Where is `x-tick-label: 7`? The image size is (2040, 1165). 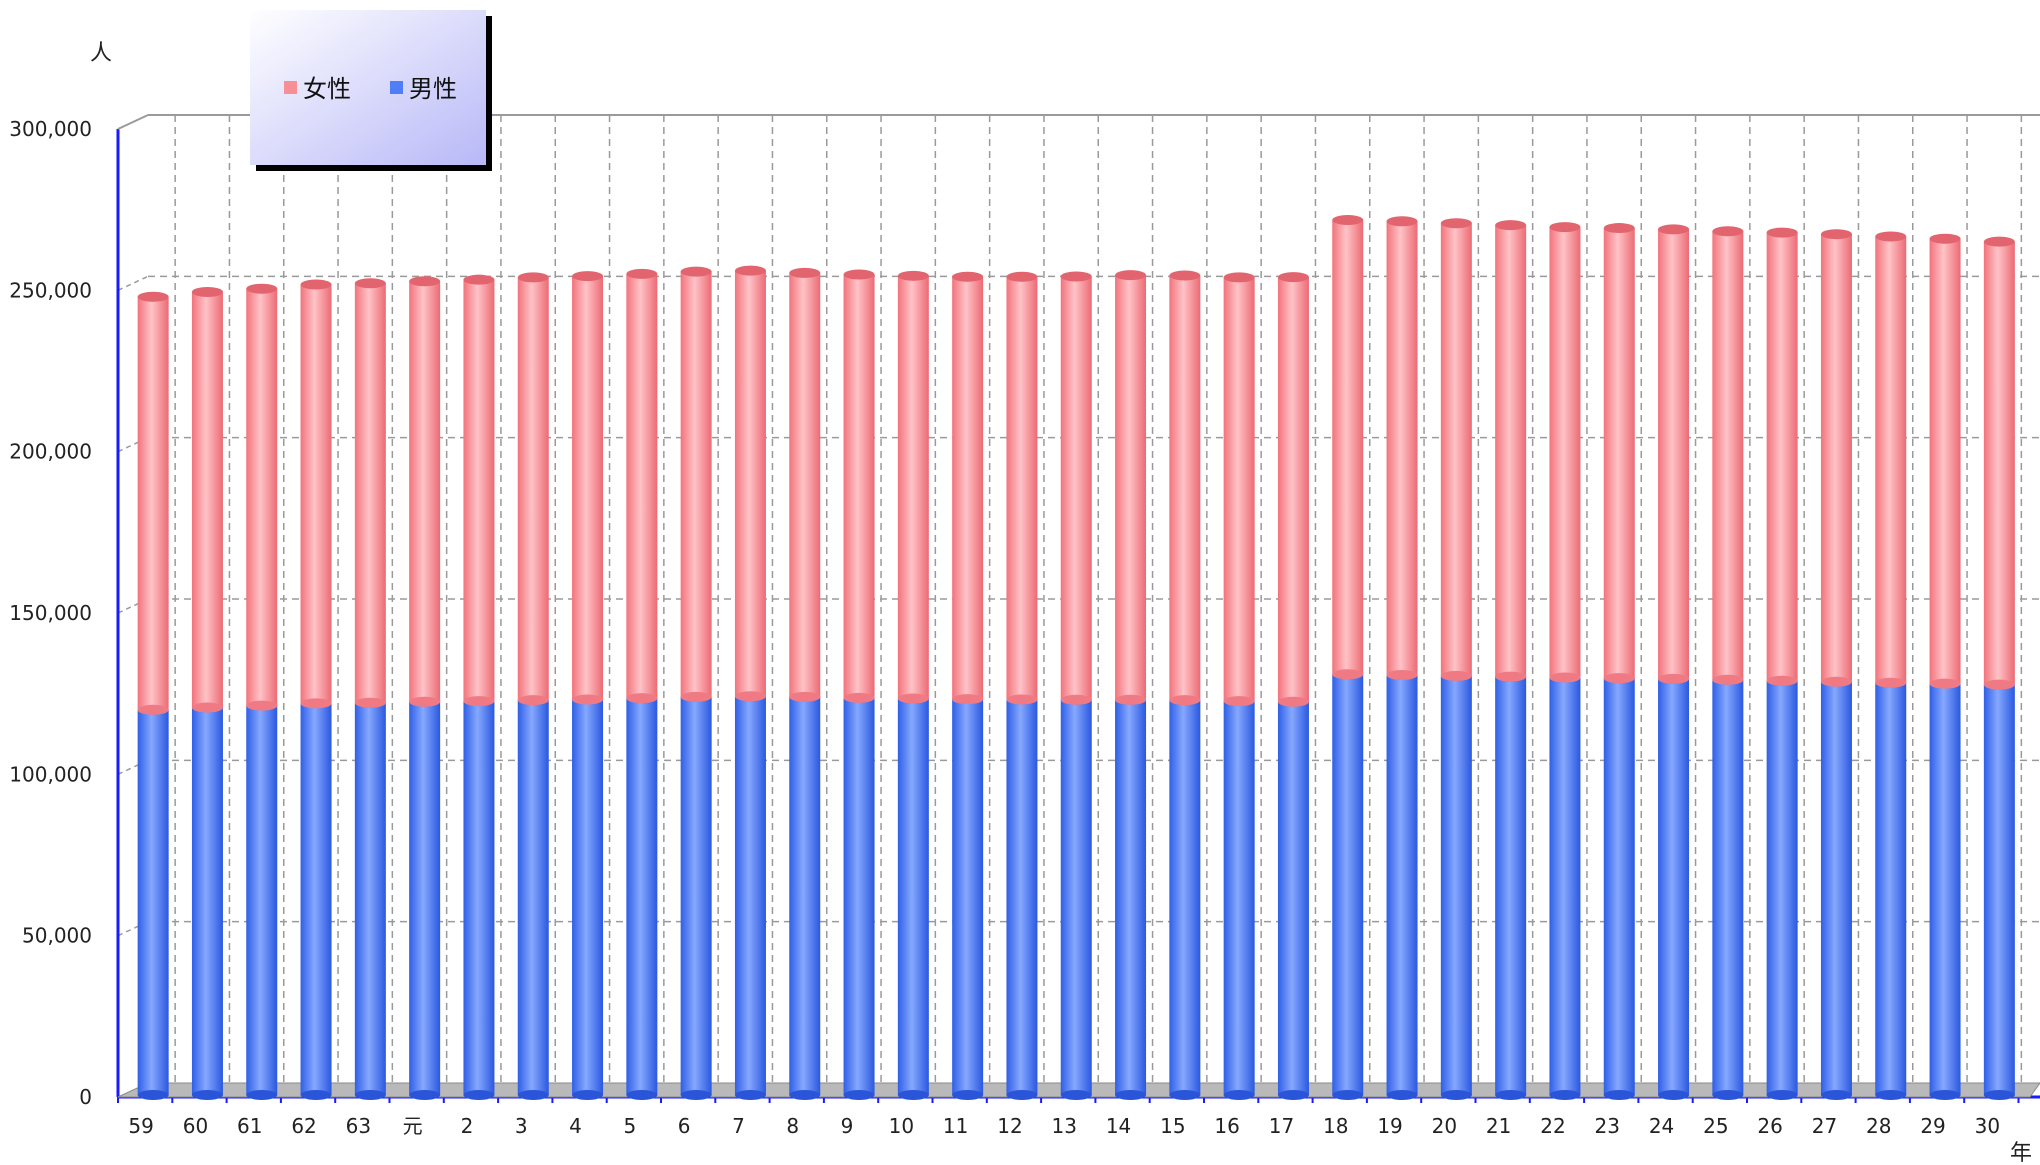
x-tick-label: 7 is located at coordinates (738, 1126).